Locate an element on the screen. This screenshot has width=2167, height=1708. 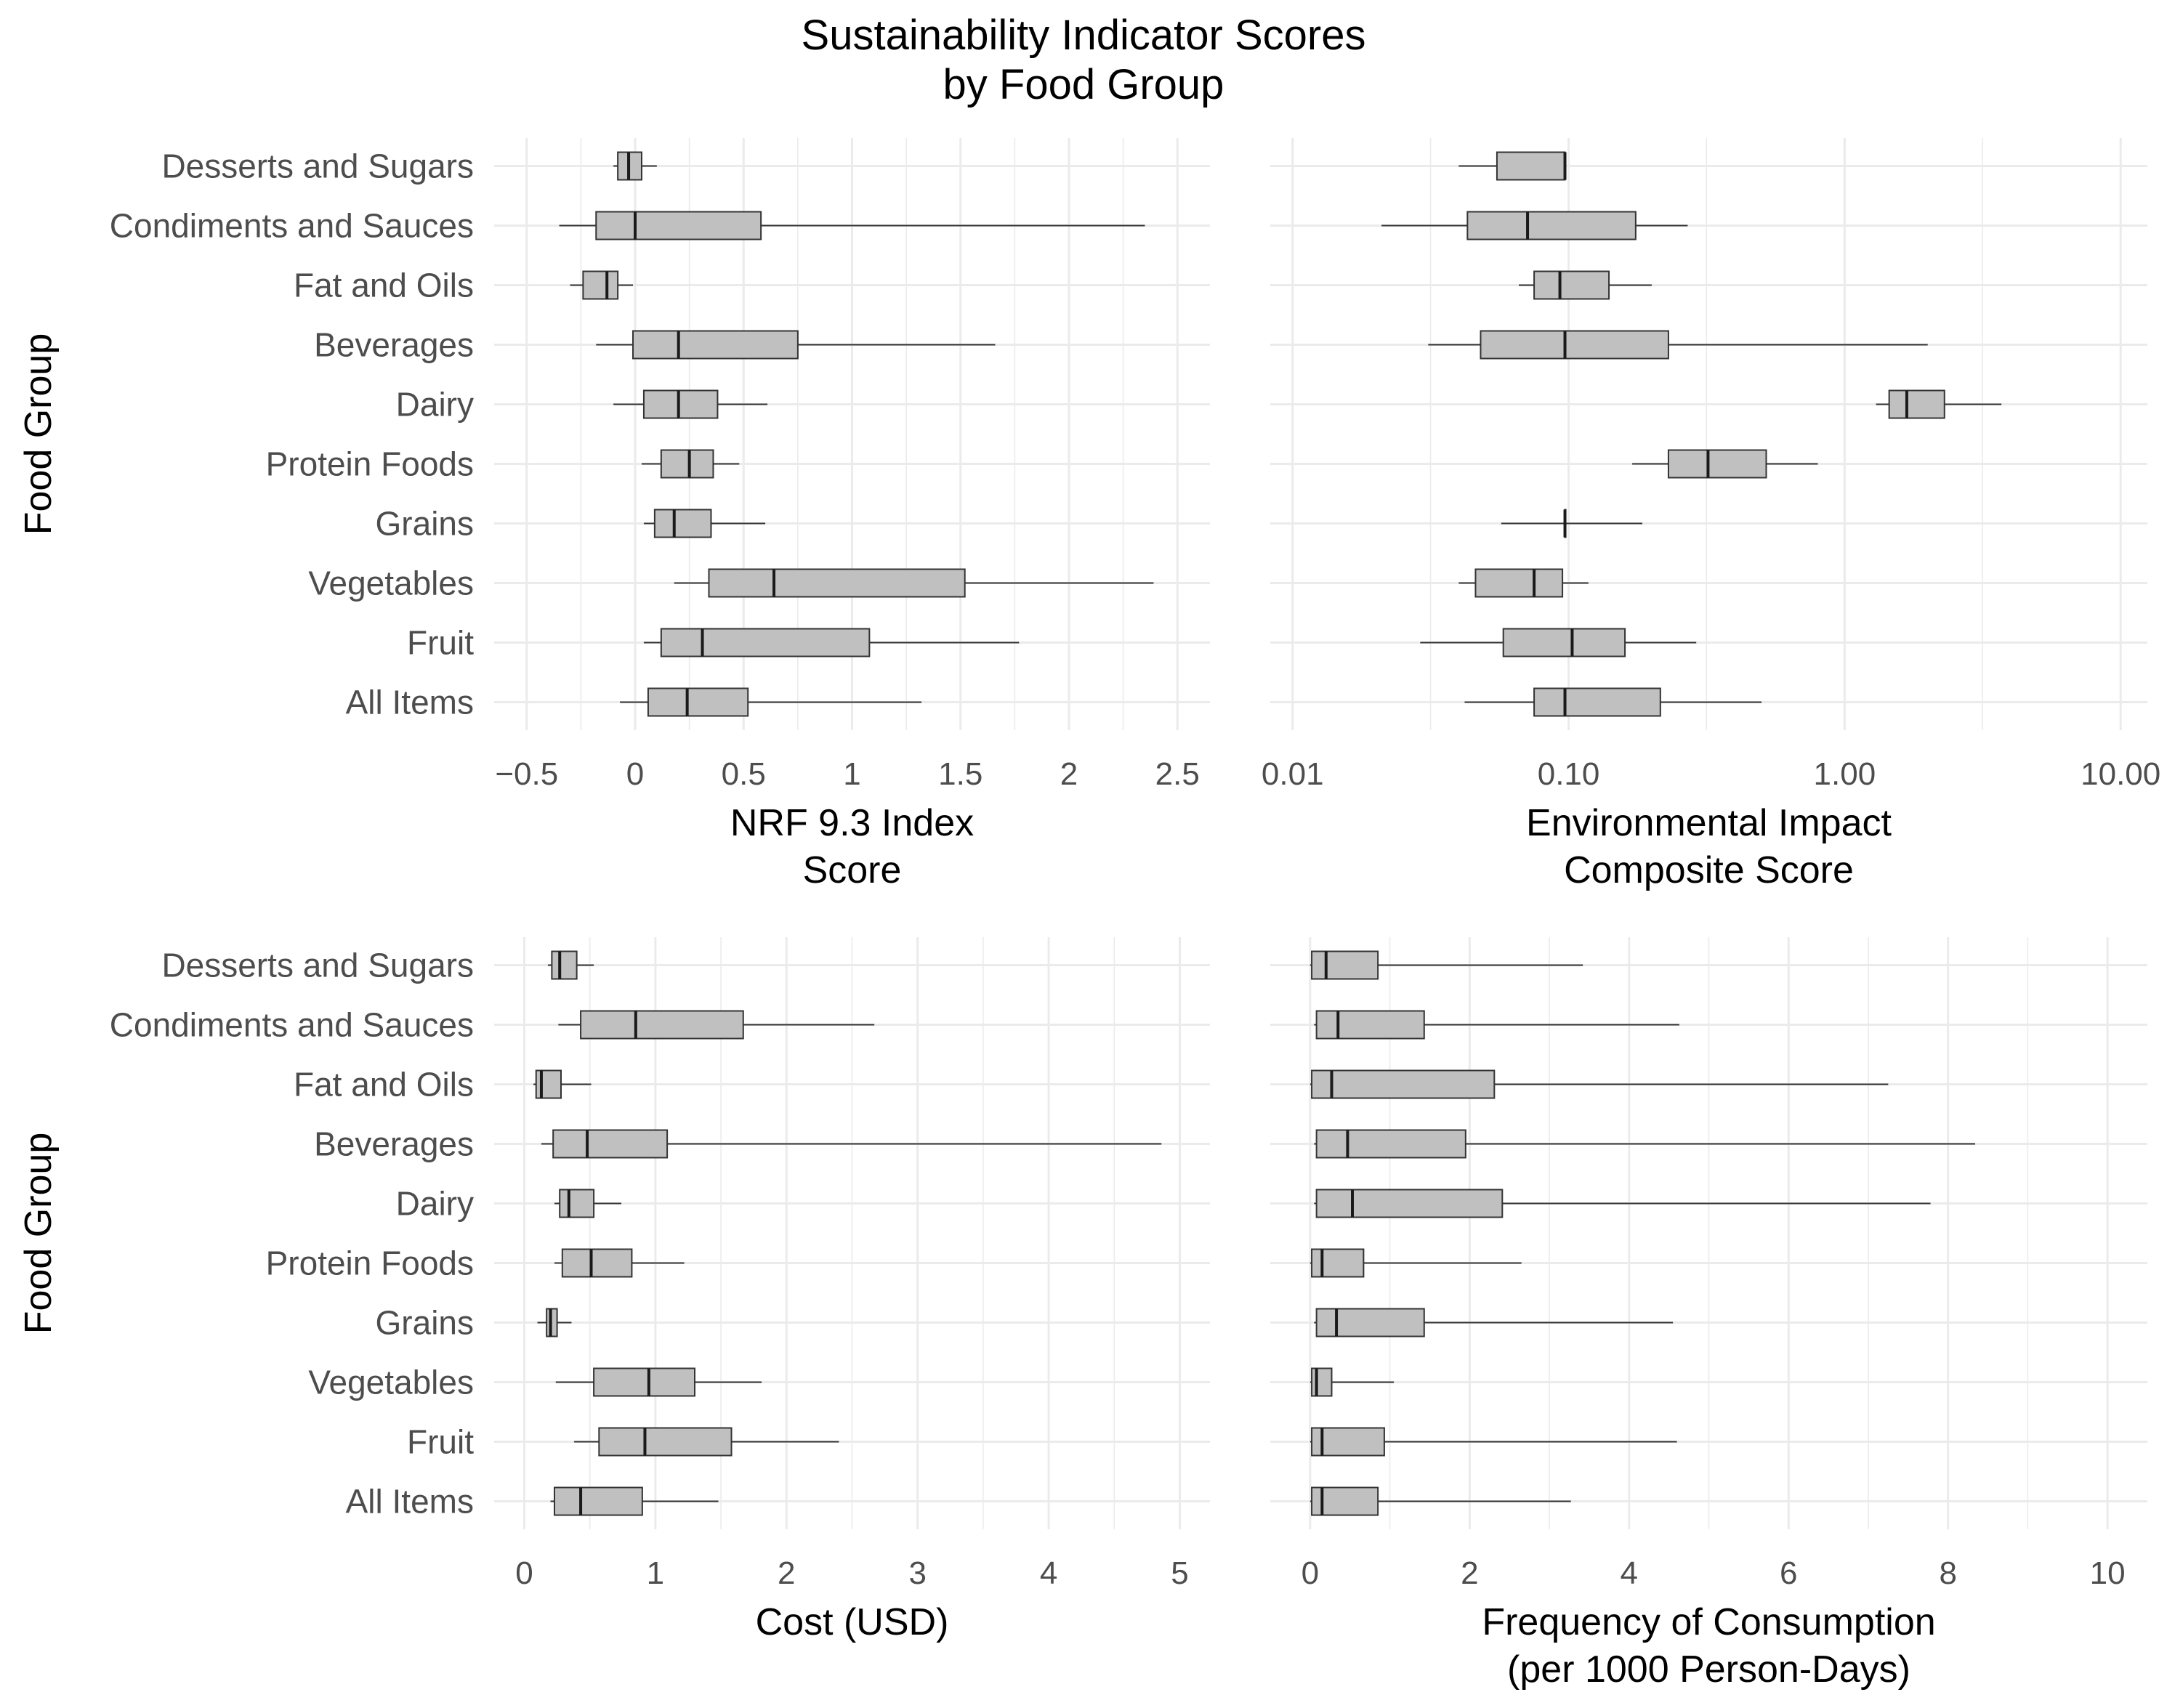
x-tick-label: 2 is located at coordinates (786, 1573).